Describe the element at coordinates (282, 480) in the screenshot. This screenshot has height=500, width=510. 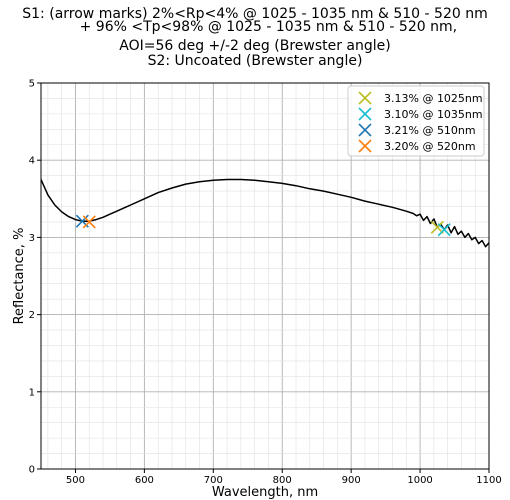
I see `x-tick-label: 800` at that location.